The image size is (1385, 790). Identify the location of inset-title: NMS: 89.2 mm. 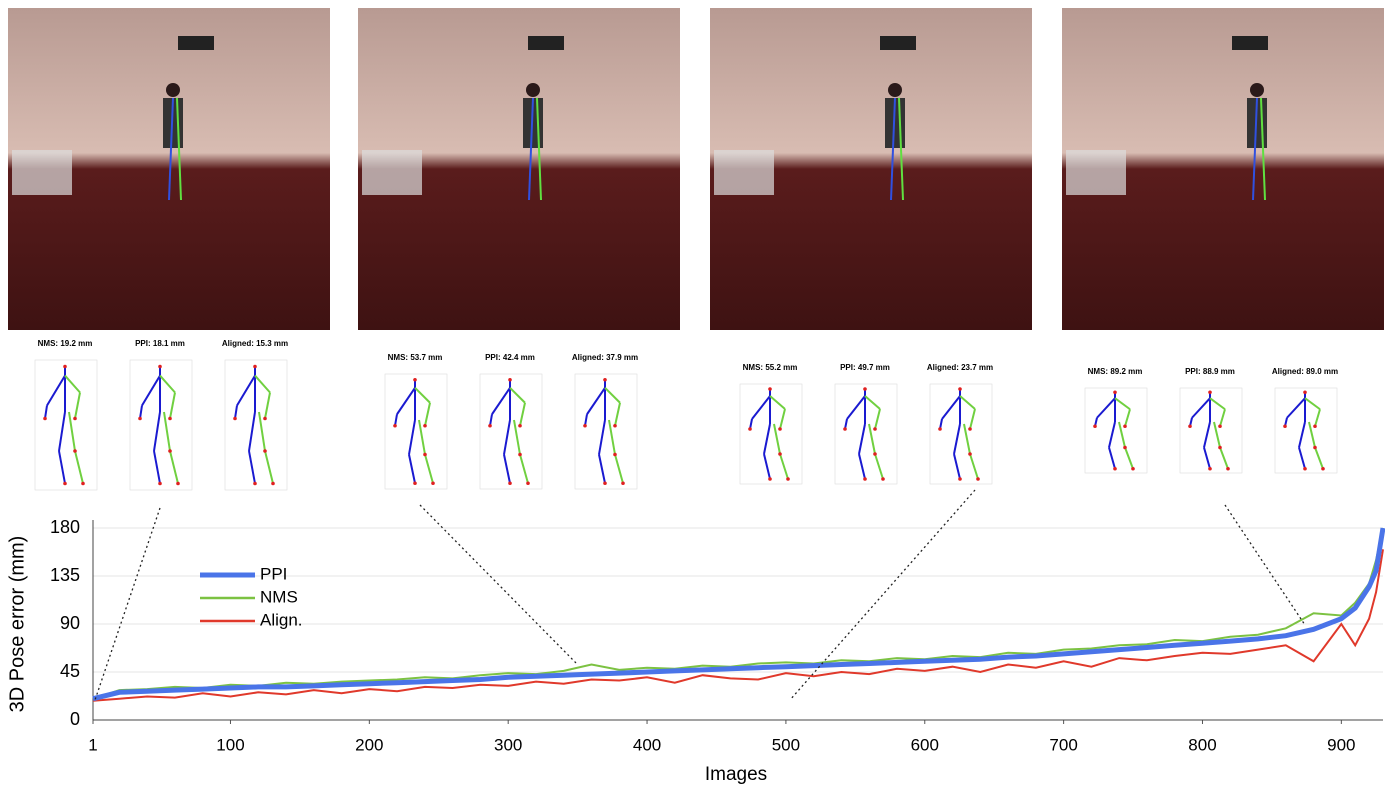
(1115, 371).